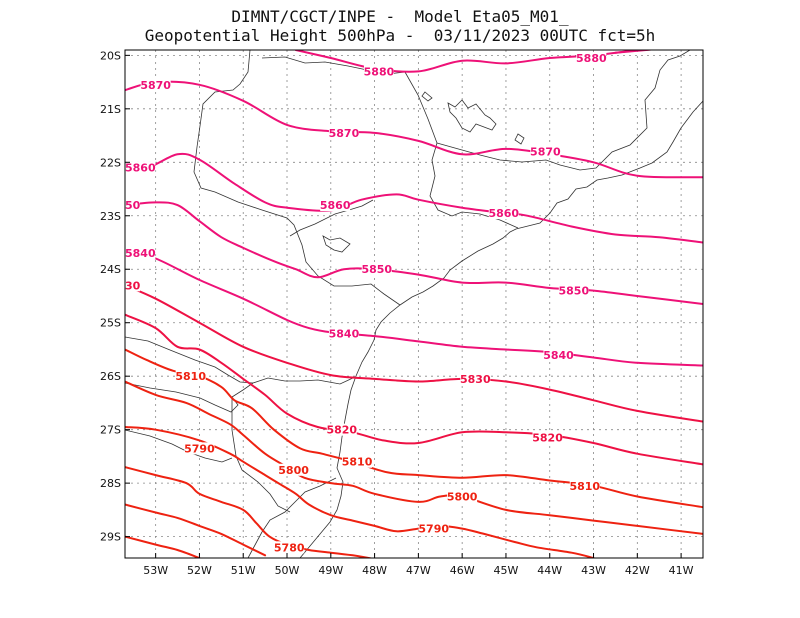  What do you see at coordinates (110, 109) in the screenshot?
I see `y-tick-label: 21S` at bounding box center [110, 109].